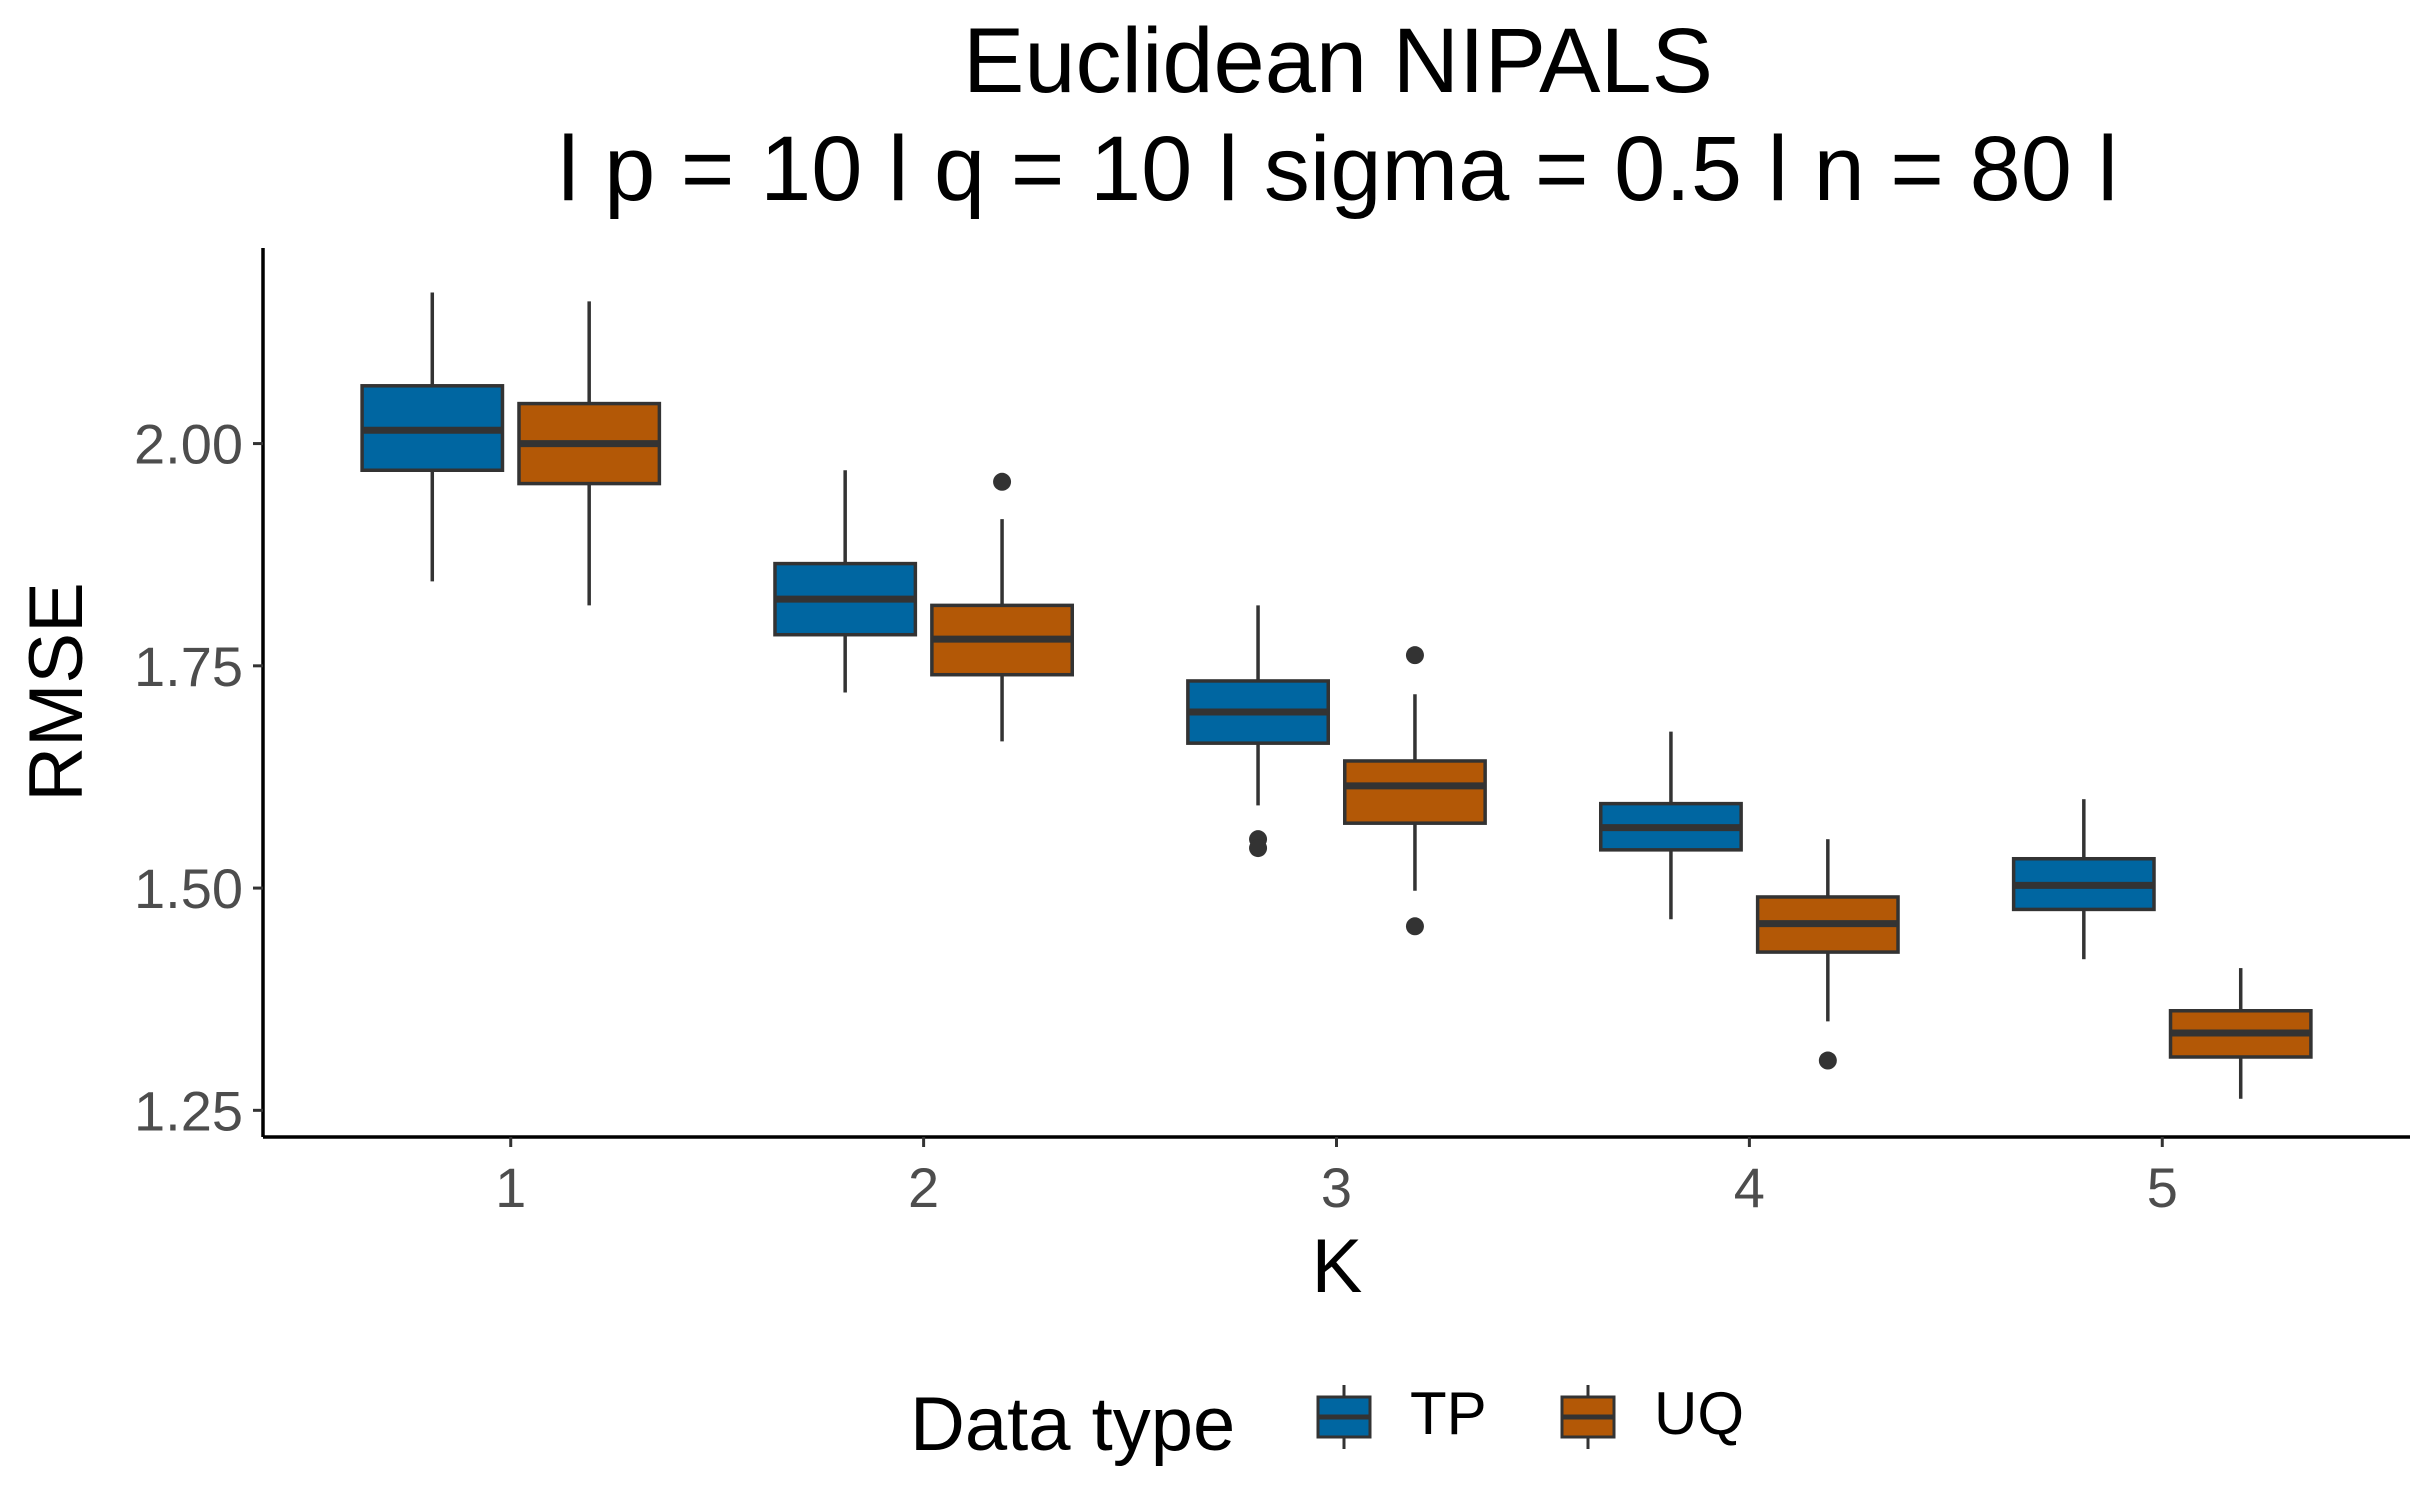 Image resolution: width=2427 pixels, height=1505 pixels. What do you see at coordinates (1002, 607) in the screenshot?
I see `box-uq-k2` at bounding box center [1002, 607].